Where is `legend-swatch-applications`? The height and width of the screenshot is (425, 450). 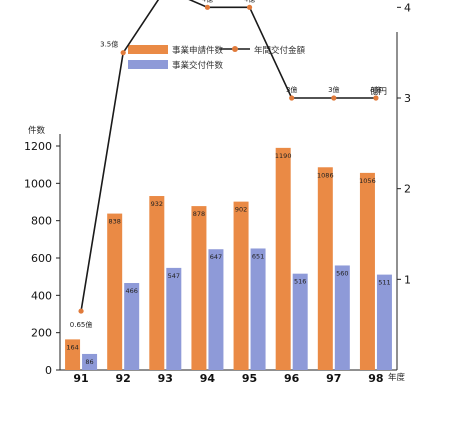
legend-swatch-applications is located at coordinates (148, 49).